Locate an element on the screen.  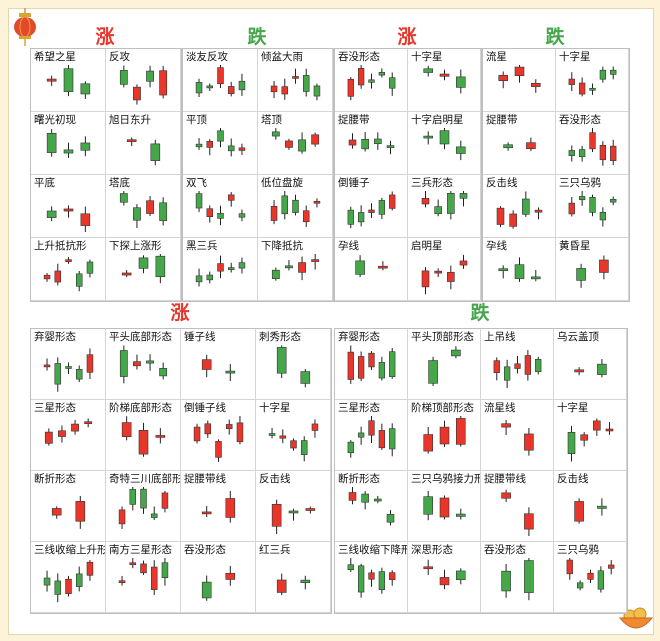
pattern-cell: 平头顶部形态 is located at coordinates (444, 364).